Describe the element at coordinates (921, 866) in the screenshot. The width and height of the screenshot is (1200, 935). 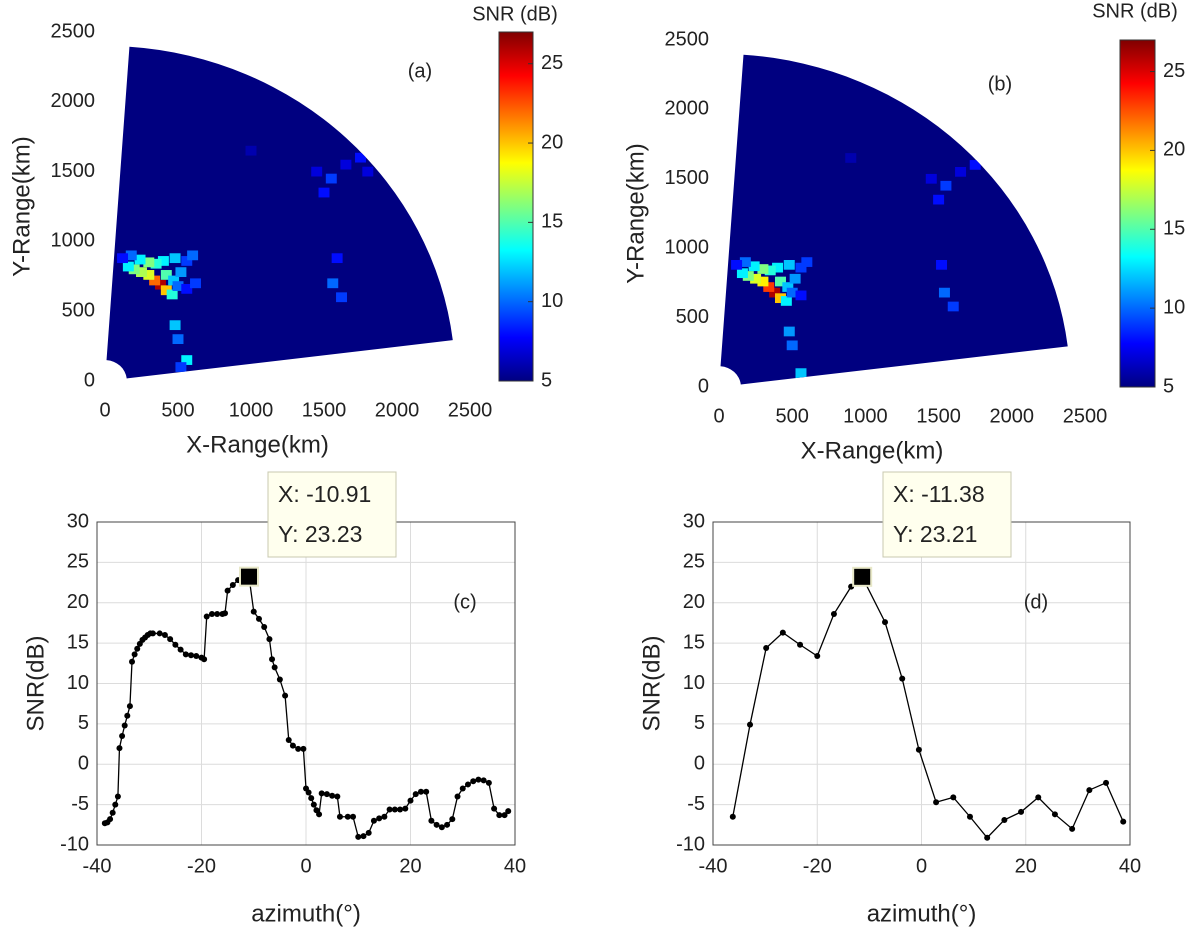
I see `x-tick-label: 0` at that location.